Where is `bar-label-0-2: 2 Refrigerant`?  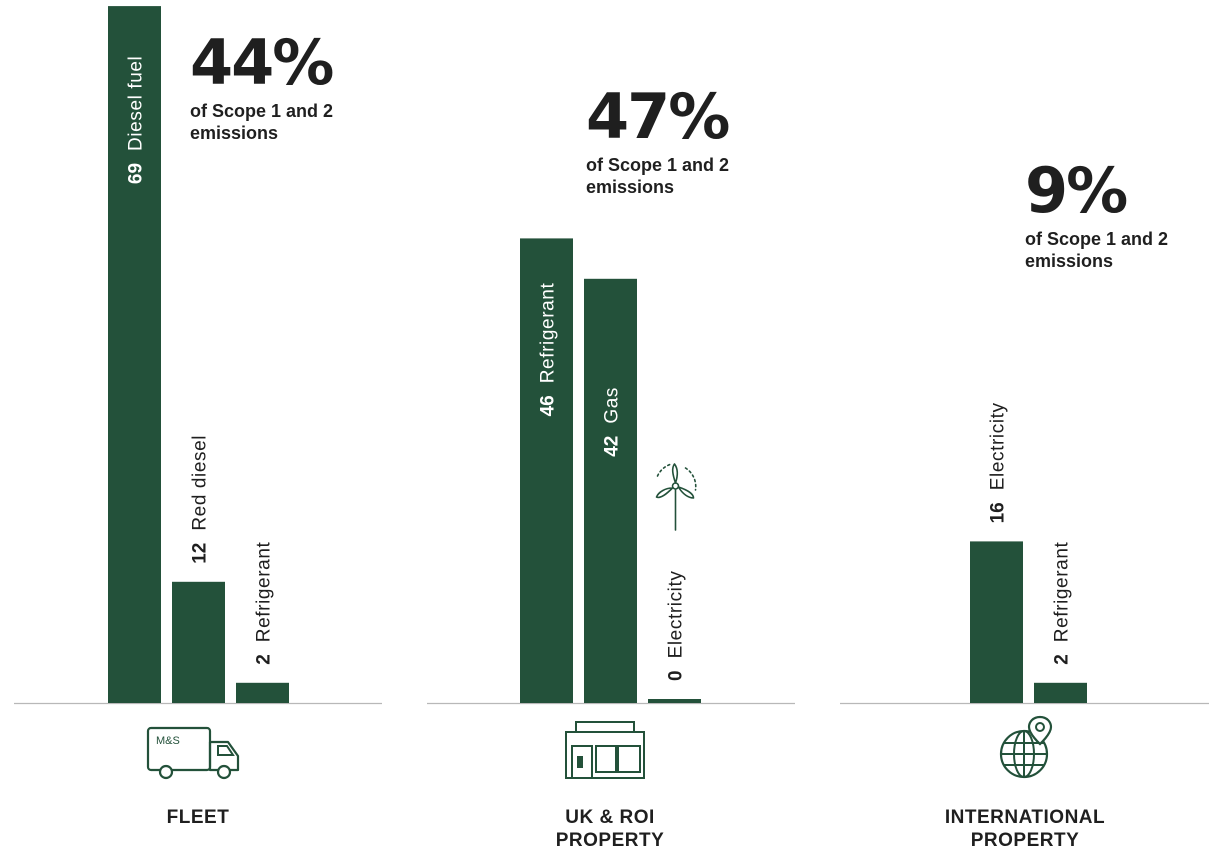 bar-label-0-2: 2 Refrigerant is located at coordinates (264, 603).